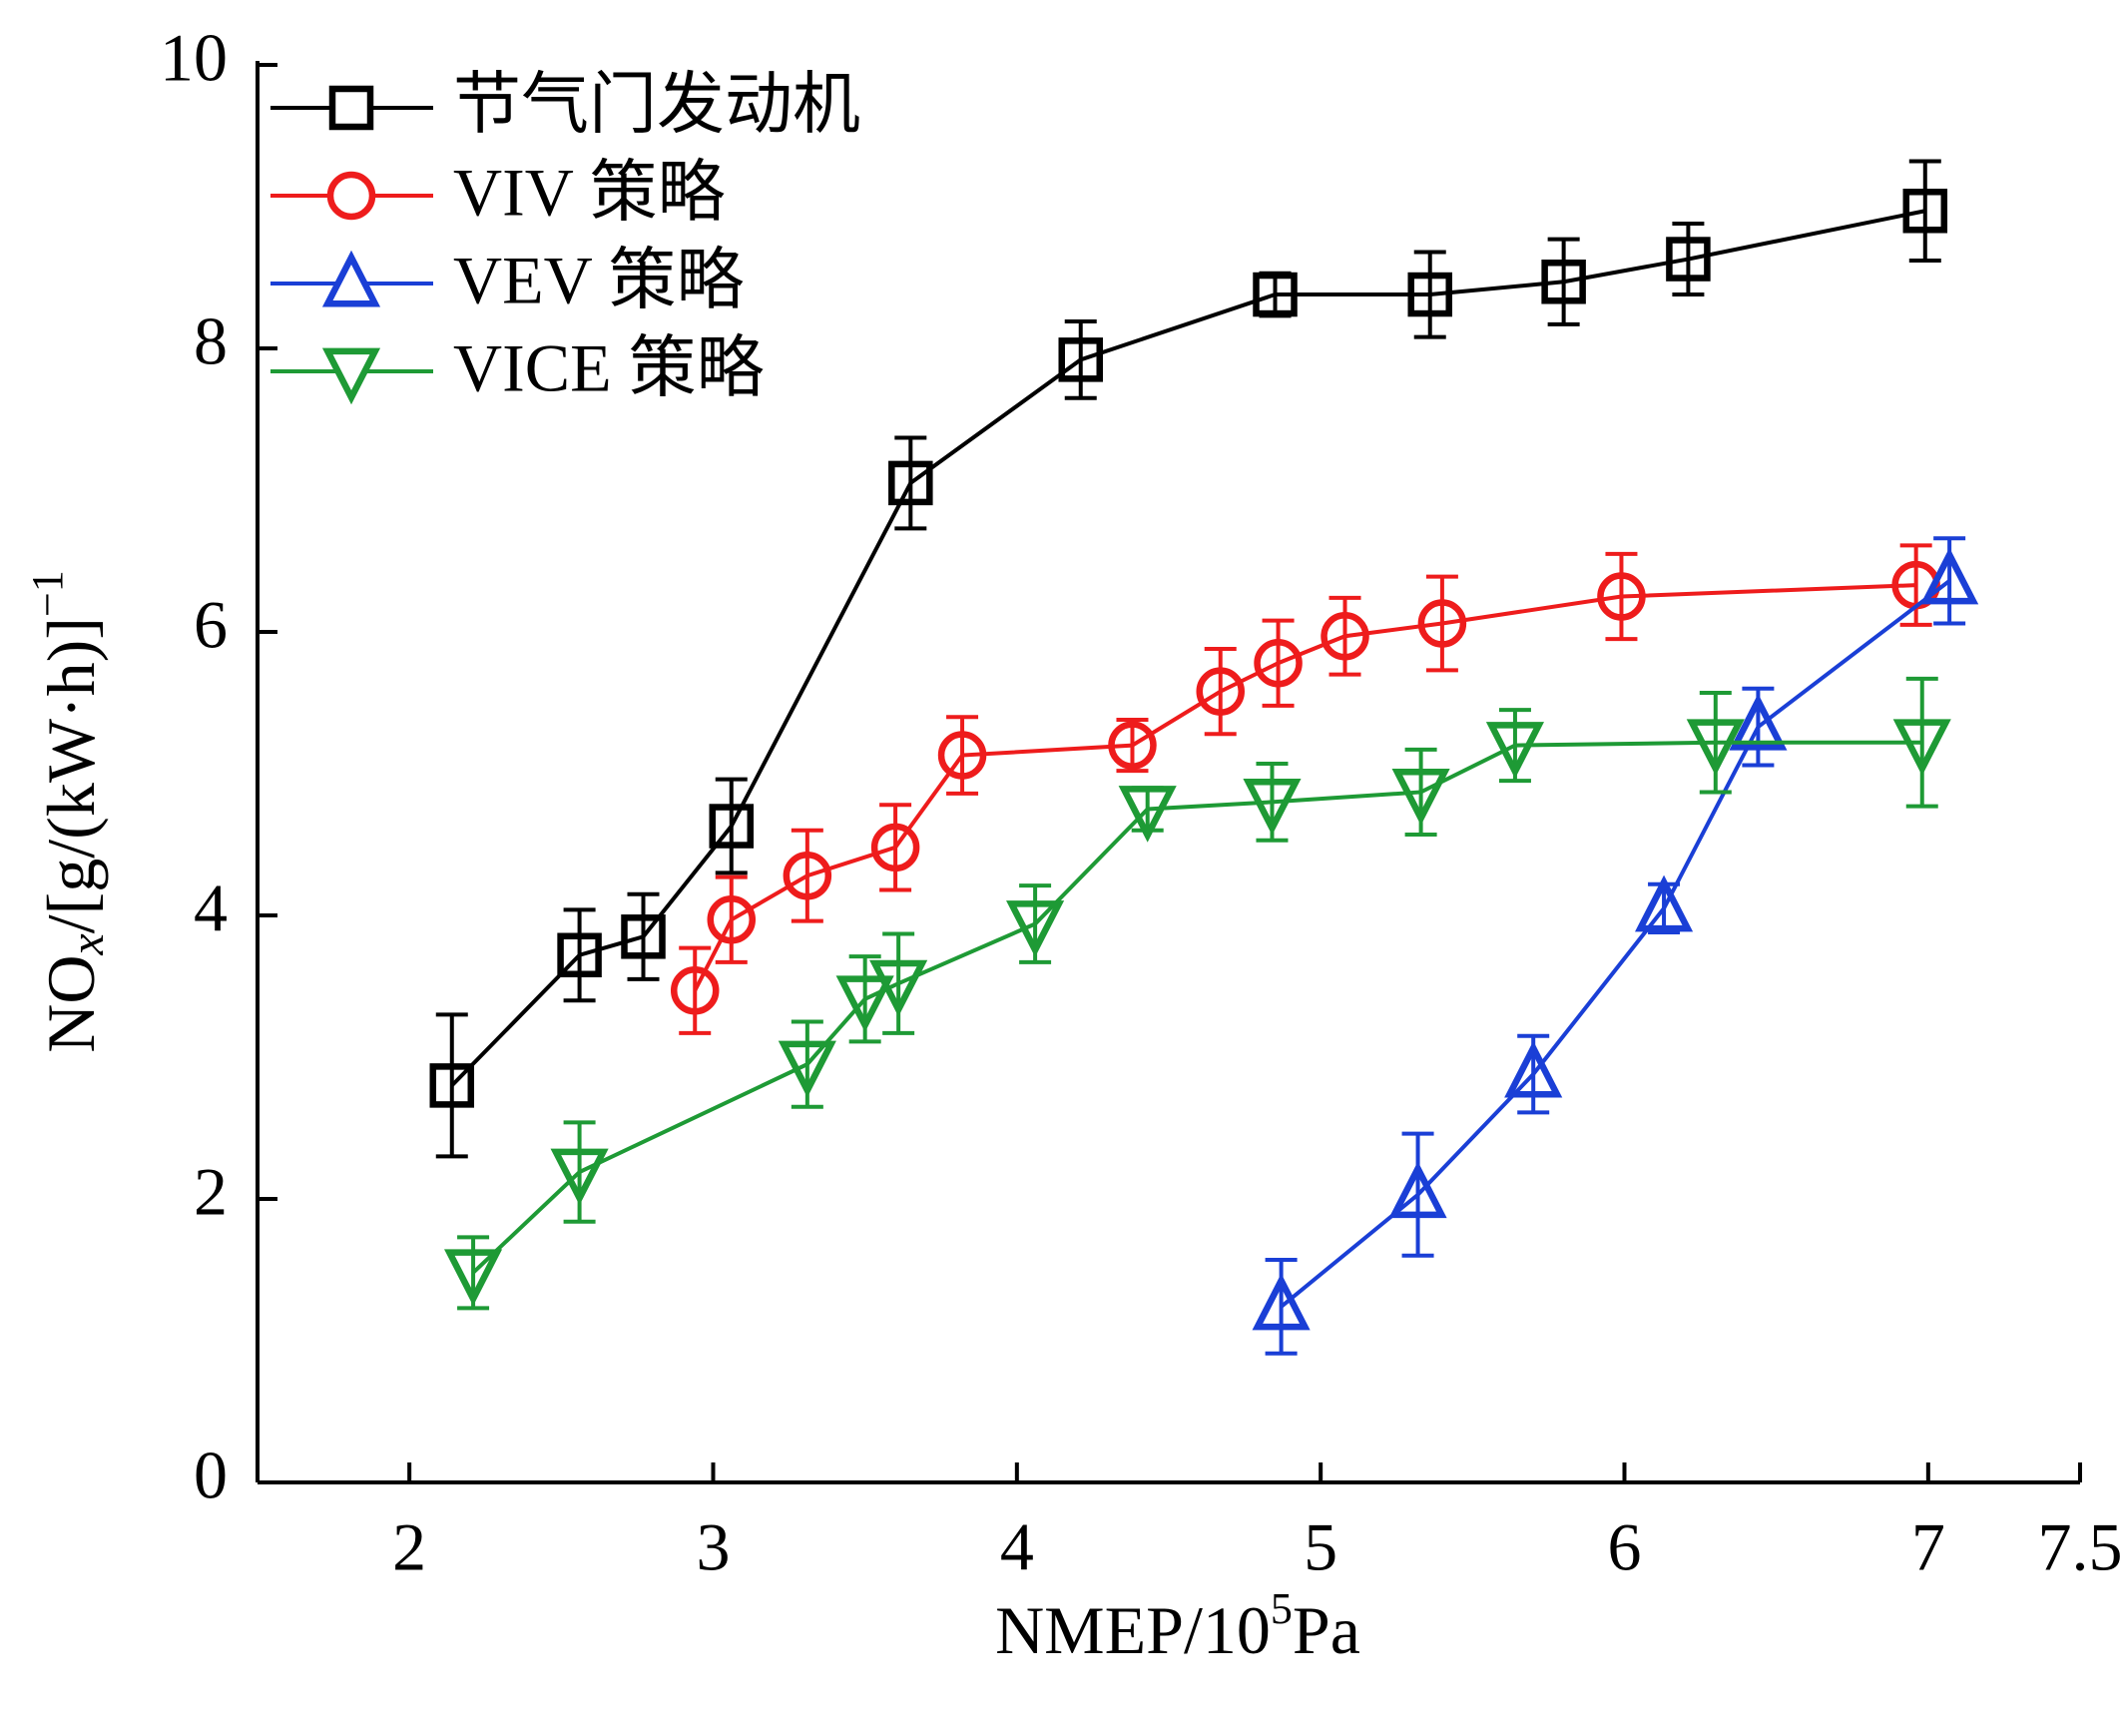 The width and height of the screenshot is (2122, 1736). I want to click on x-tick-label: 7.5, so click(2080, 1547).